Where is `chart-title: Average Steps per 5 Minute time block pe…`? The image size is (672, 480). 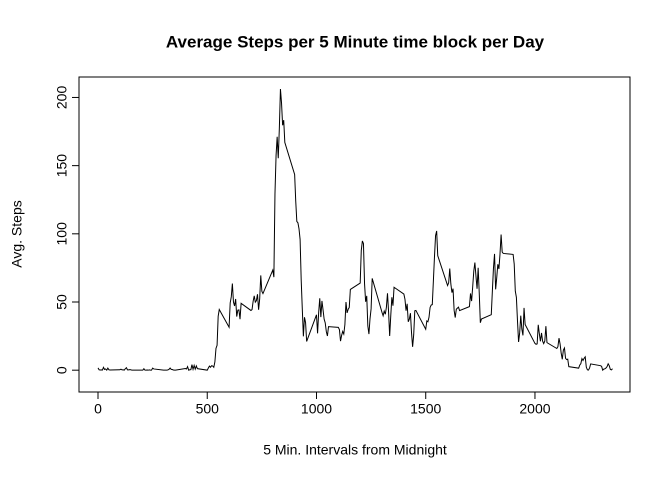 chart-title: Average Steps per 5 Minute time block pe… is located at coordinates (355, 41).